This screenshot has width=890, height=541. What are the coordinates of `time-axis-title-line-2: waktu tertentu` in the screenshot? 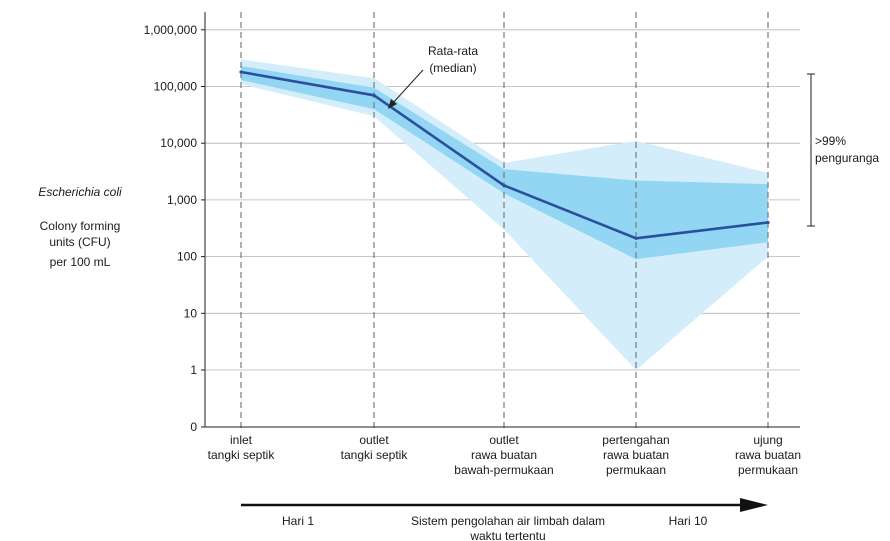 It's located at (507, 535).